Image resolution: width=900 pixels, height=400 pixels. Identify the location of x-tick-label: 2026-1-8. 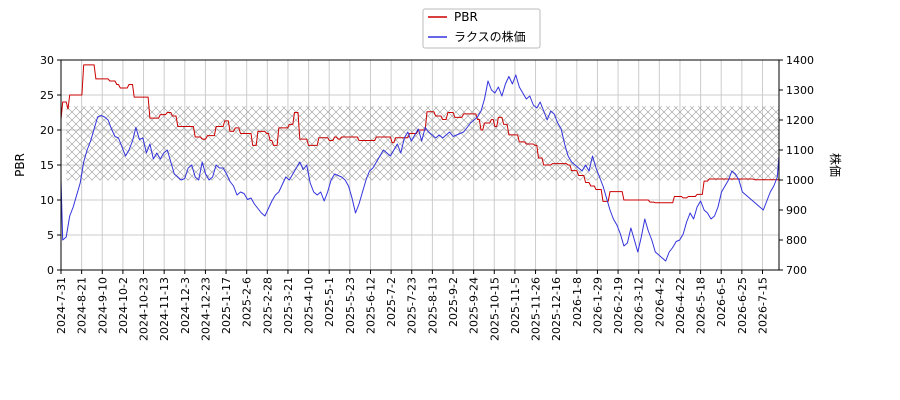
(577, 302).